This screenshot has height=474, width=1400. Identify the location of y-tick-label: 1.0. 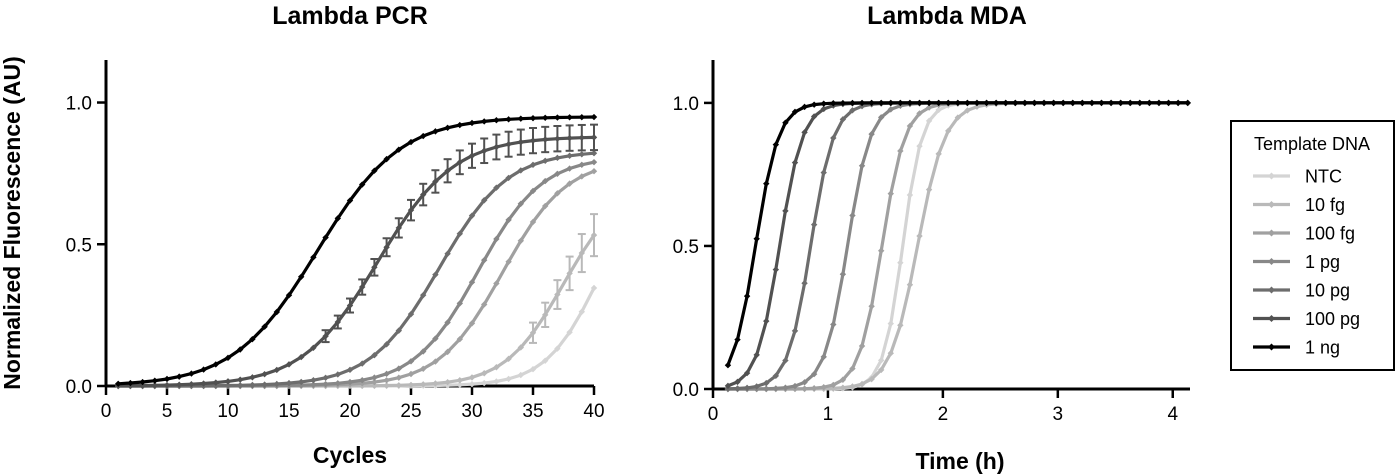
(686, 104).